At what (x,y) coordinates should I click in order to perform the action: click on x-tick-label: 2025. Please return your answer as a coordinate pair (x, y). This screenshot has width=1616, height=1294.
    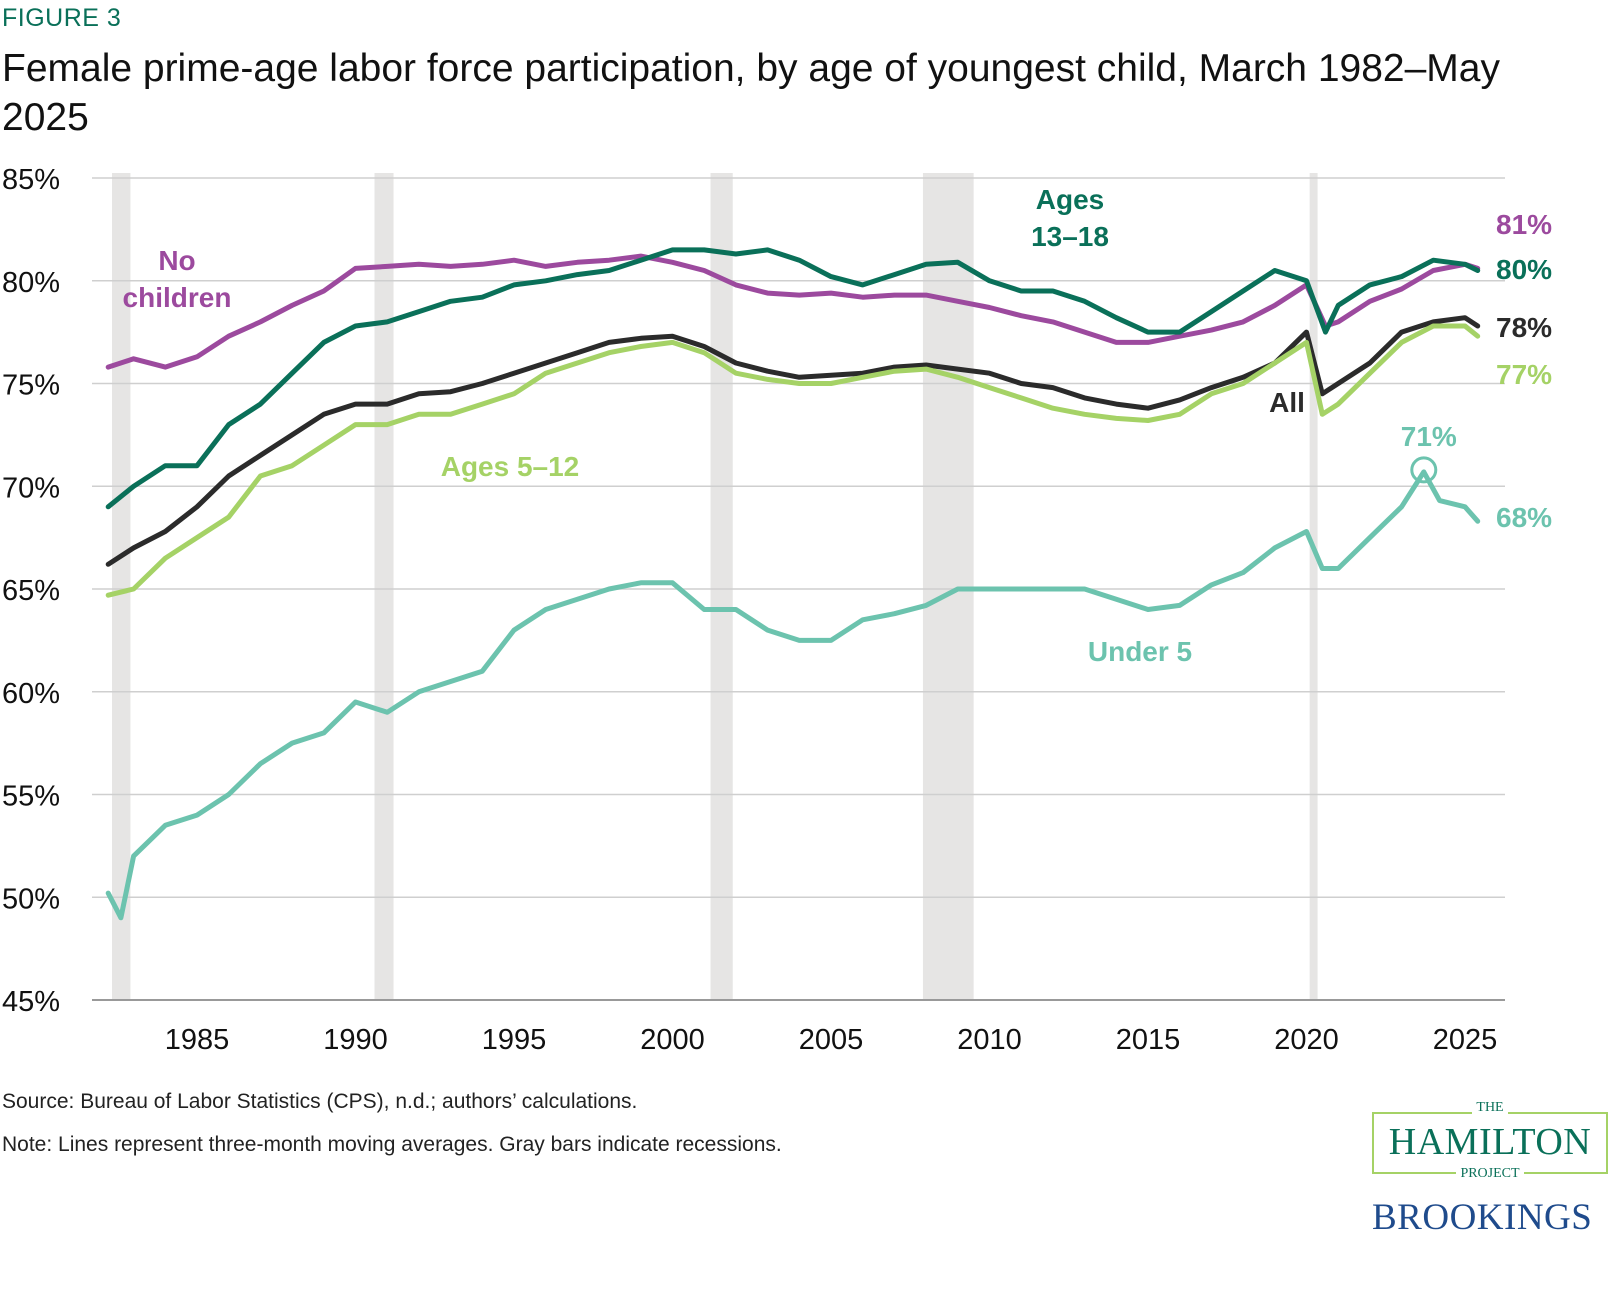
    Looking at the image, I should click on (1465, 1040).